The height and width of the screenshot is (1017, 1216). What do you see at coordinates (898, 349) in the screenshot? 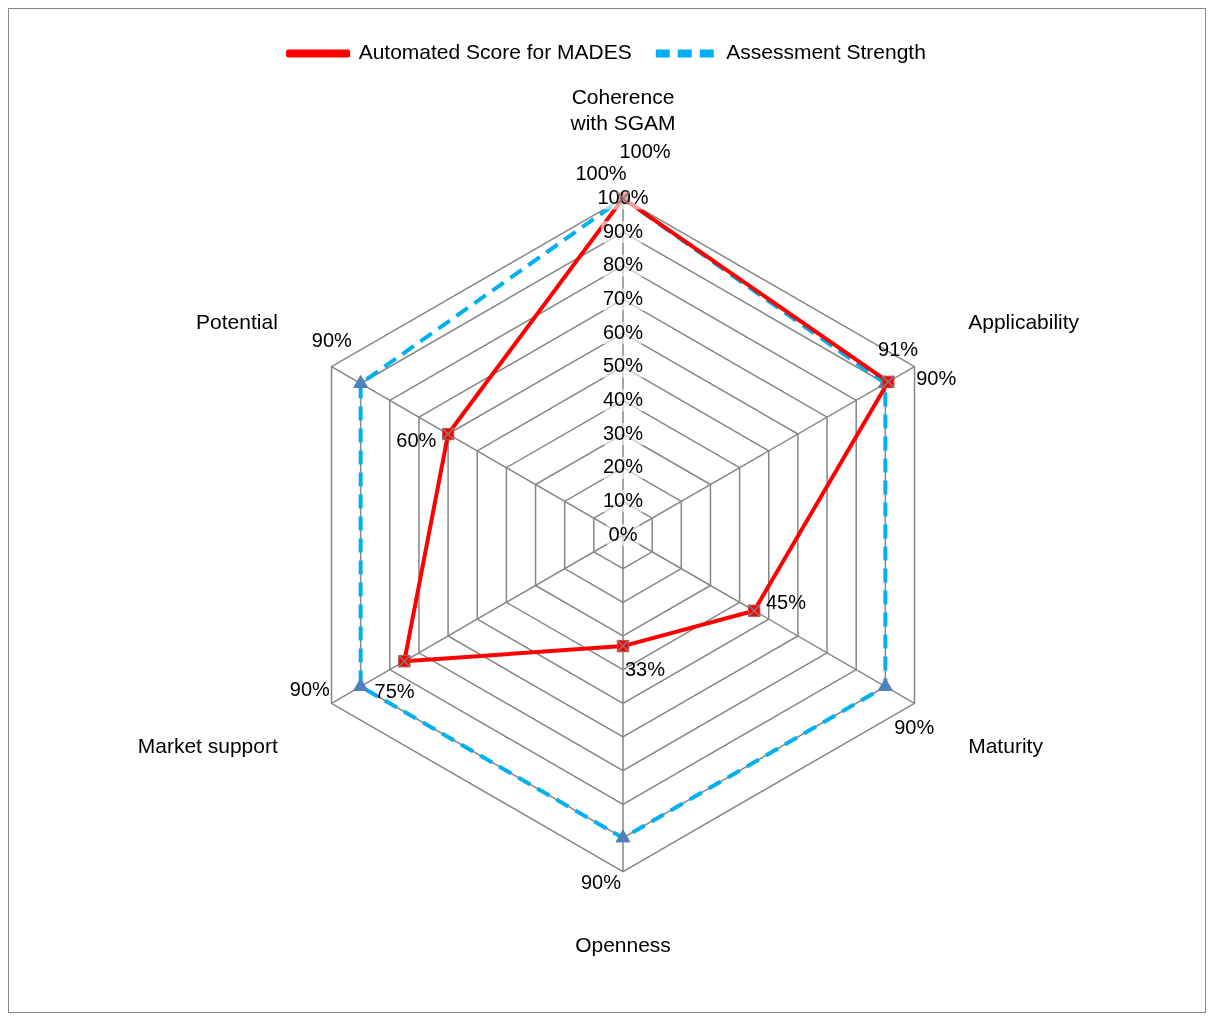
I see `data-label: 91%` at bounding box center [898, 349].